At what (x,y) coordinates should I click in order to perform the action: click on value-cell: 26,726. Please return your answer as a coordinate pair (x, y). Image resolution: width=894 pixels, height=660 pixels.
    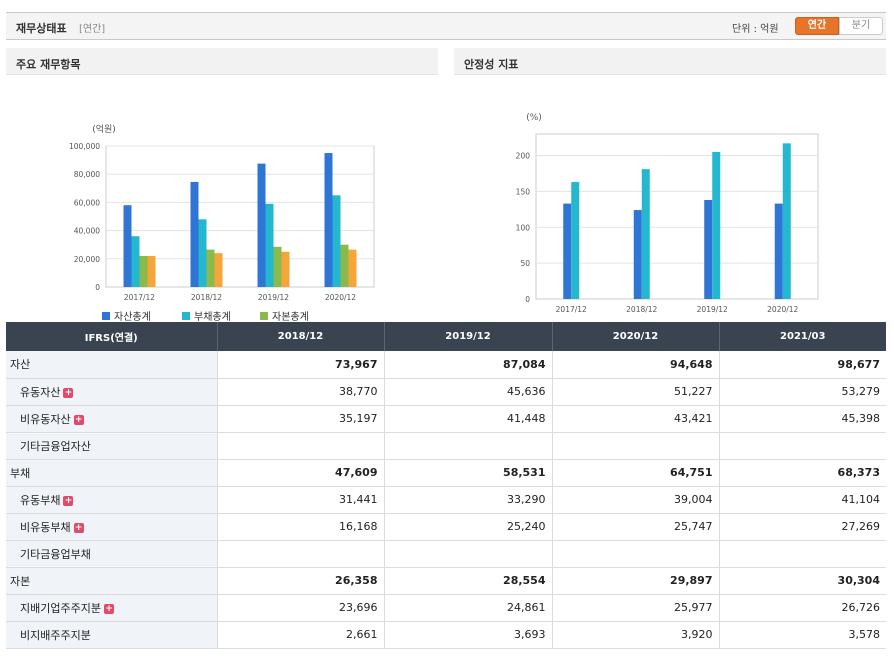
    Looking at the image, I should click on (802, 608).